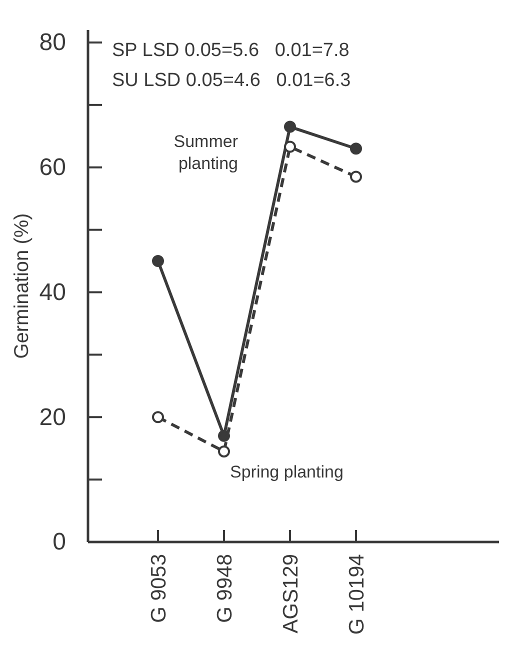  Describe the element at coordinates (22, 286) in the screenshot. I see `y-axis-title: Germination (%)` at that location.